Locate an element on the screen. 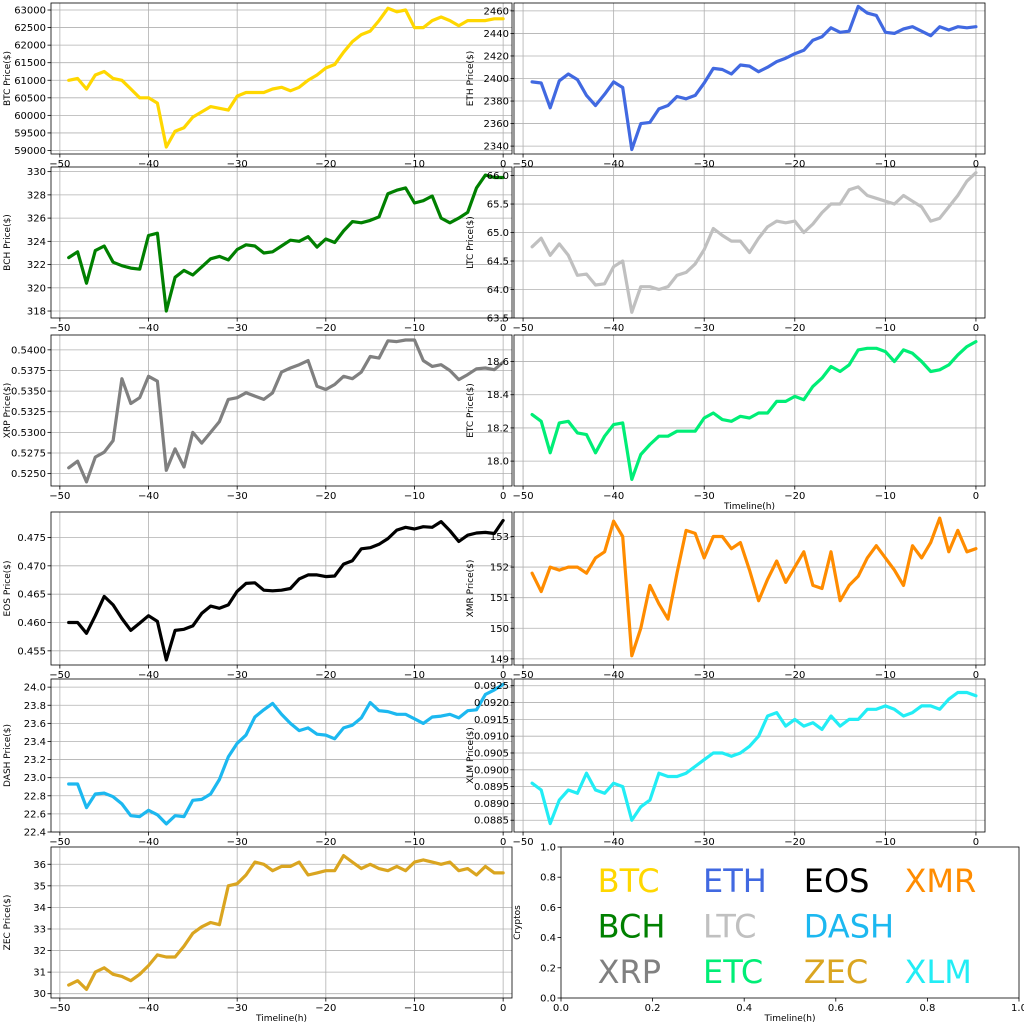  y-tick-label: 34 is located at coordinates (39, 908).